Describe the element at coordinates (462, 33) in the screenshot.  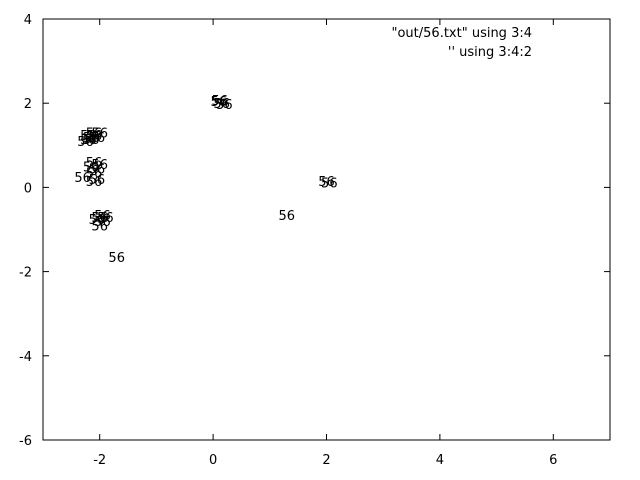
I see `legend-entry-1: "out/56.txt" using 3:4` at that location.